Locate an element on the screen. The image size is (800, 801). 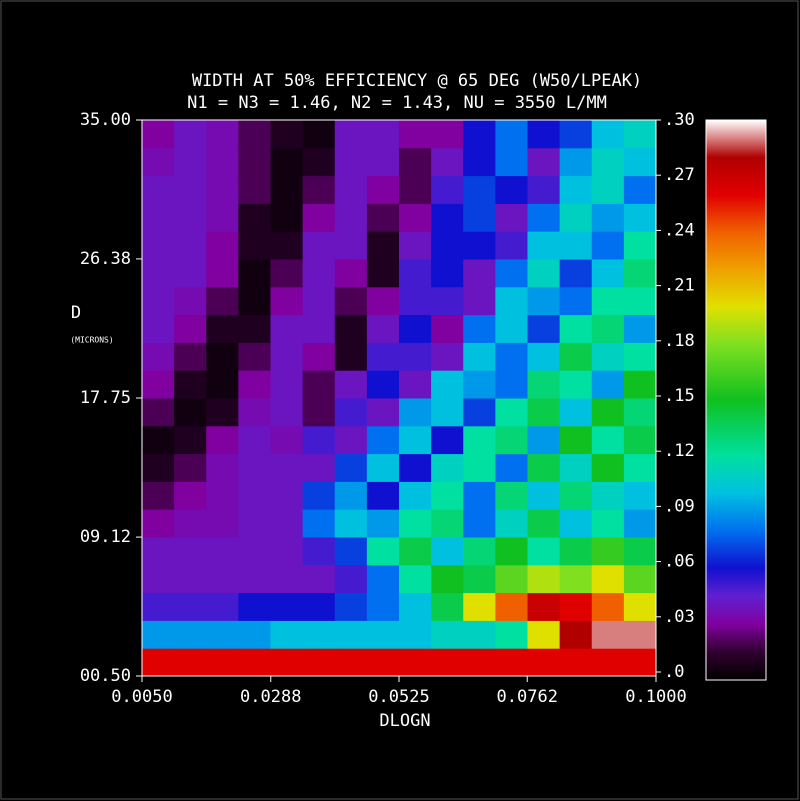
colorbar-tick-label: .18 is located at coordinates (679, 341).